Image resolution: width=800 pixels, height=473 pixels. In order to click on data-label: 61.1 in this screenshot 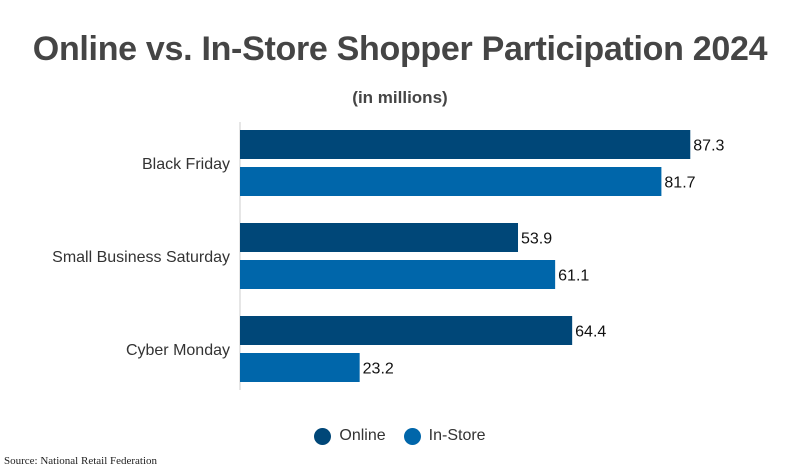, I will do `click(573, 276)`.